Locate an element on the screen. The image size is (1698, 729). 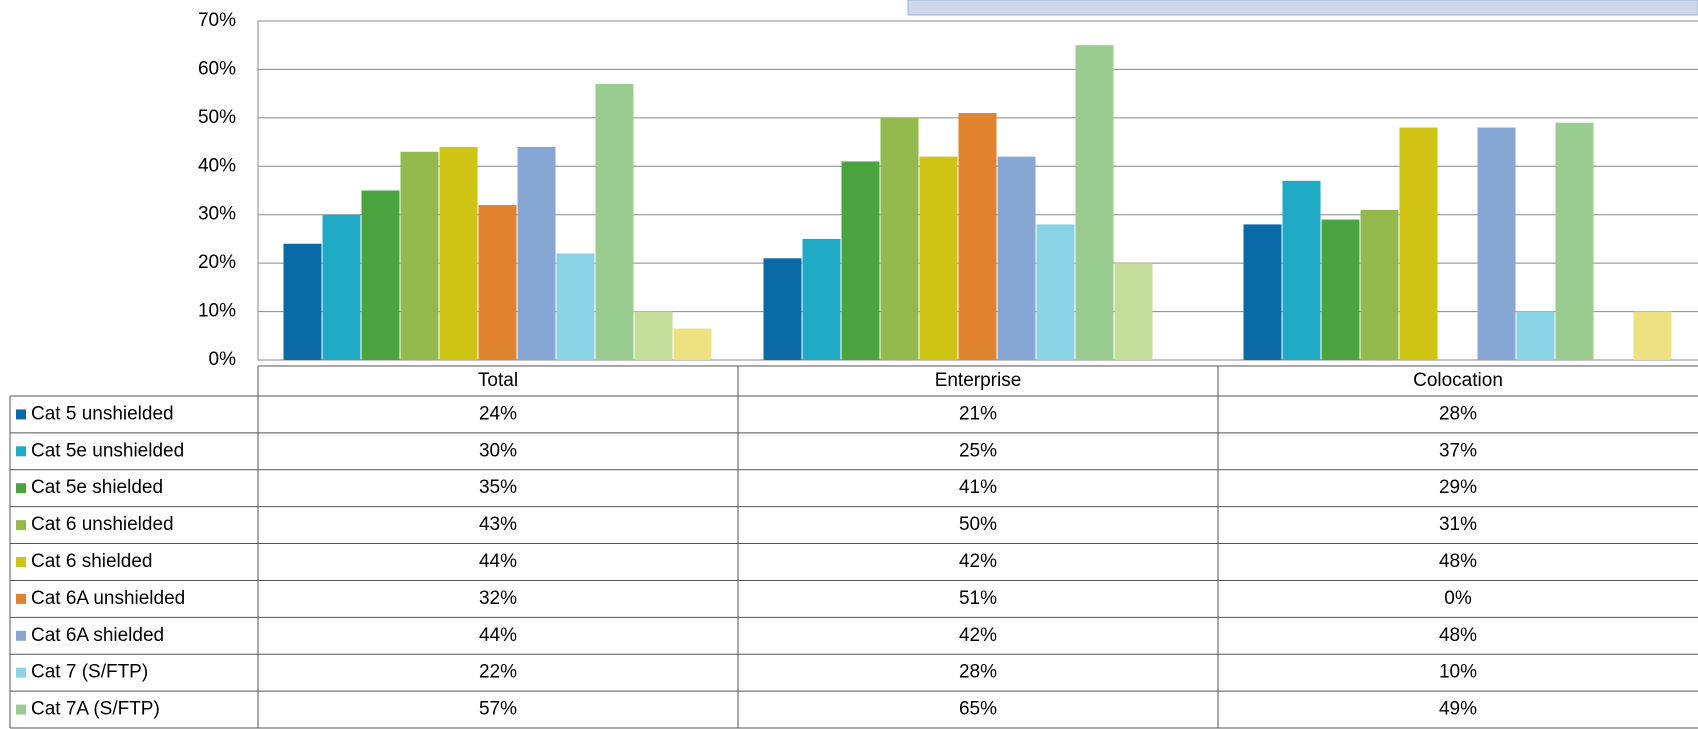
table-cell: 25% is located at coordinates (978, 450).